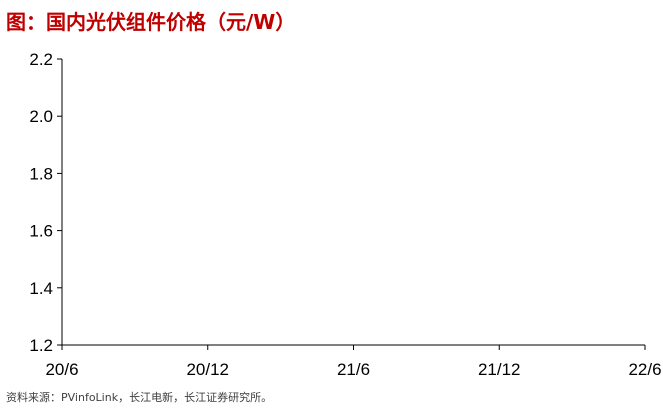 The width and height of the screenshot is (663, 408). Describe the element at coordinates (353, 369) in the screenshot. I see `x-tick-label: 21/6` at that location.